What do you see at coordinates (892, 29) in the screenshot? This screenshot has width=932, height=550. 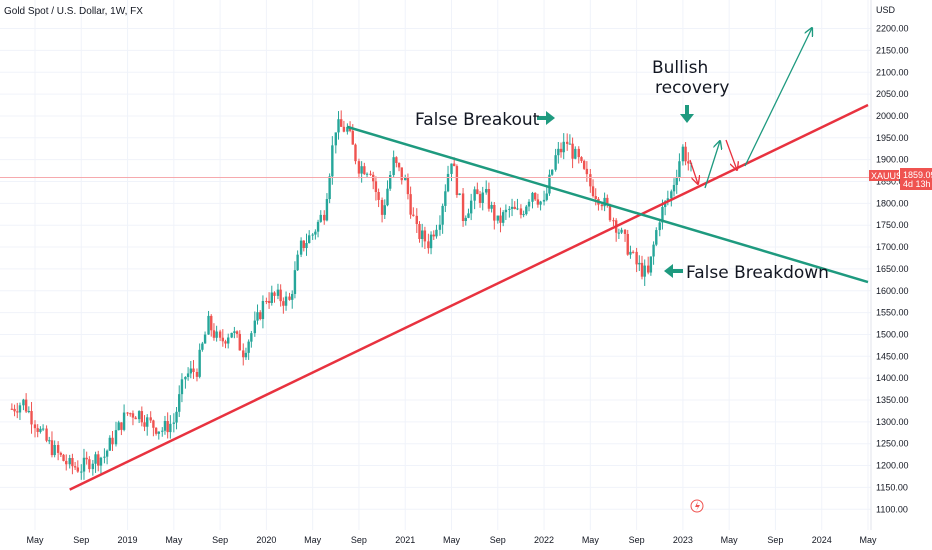 I see `y-tick-label: 2200.00` at bounding box center [892, 29].